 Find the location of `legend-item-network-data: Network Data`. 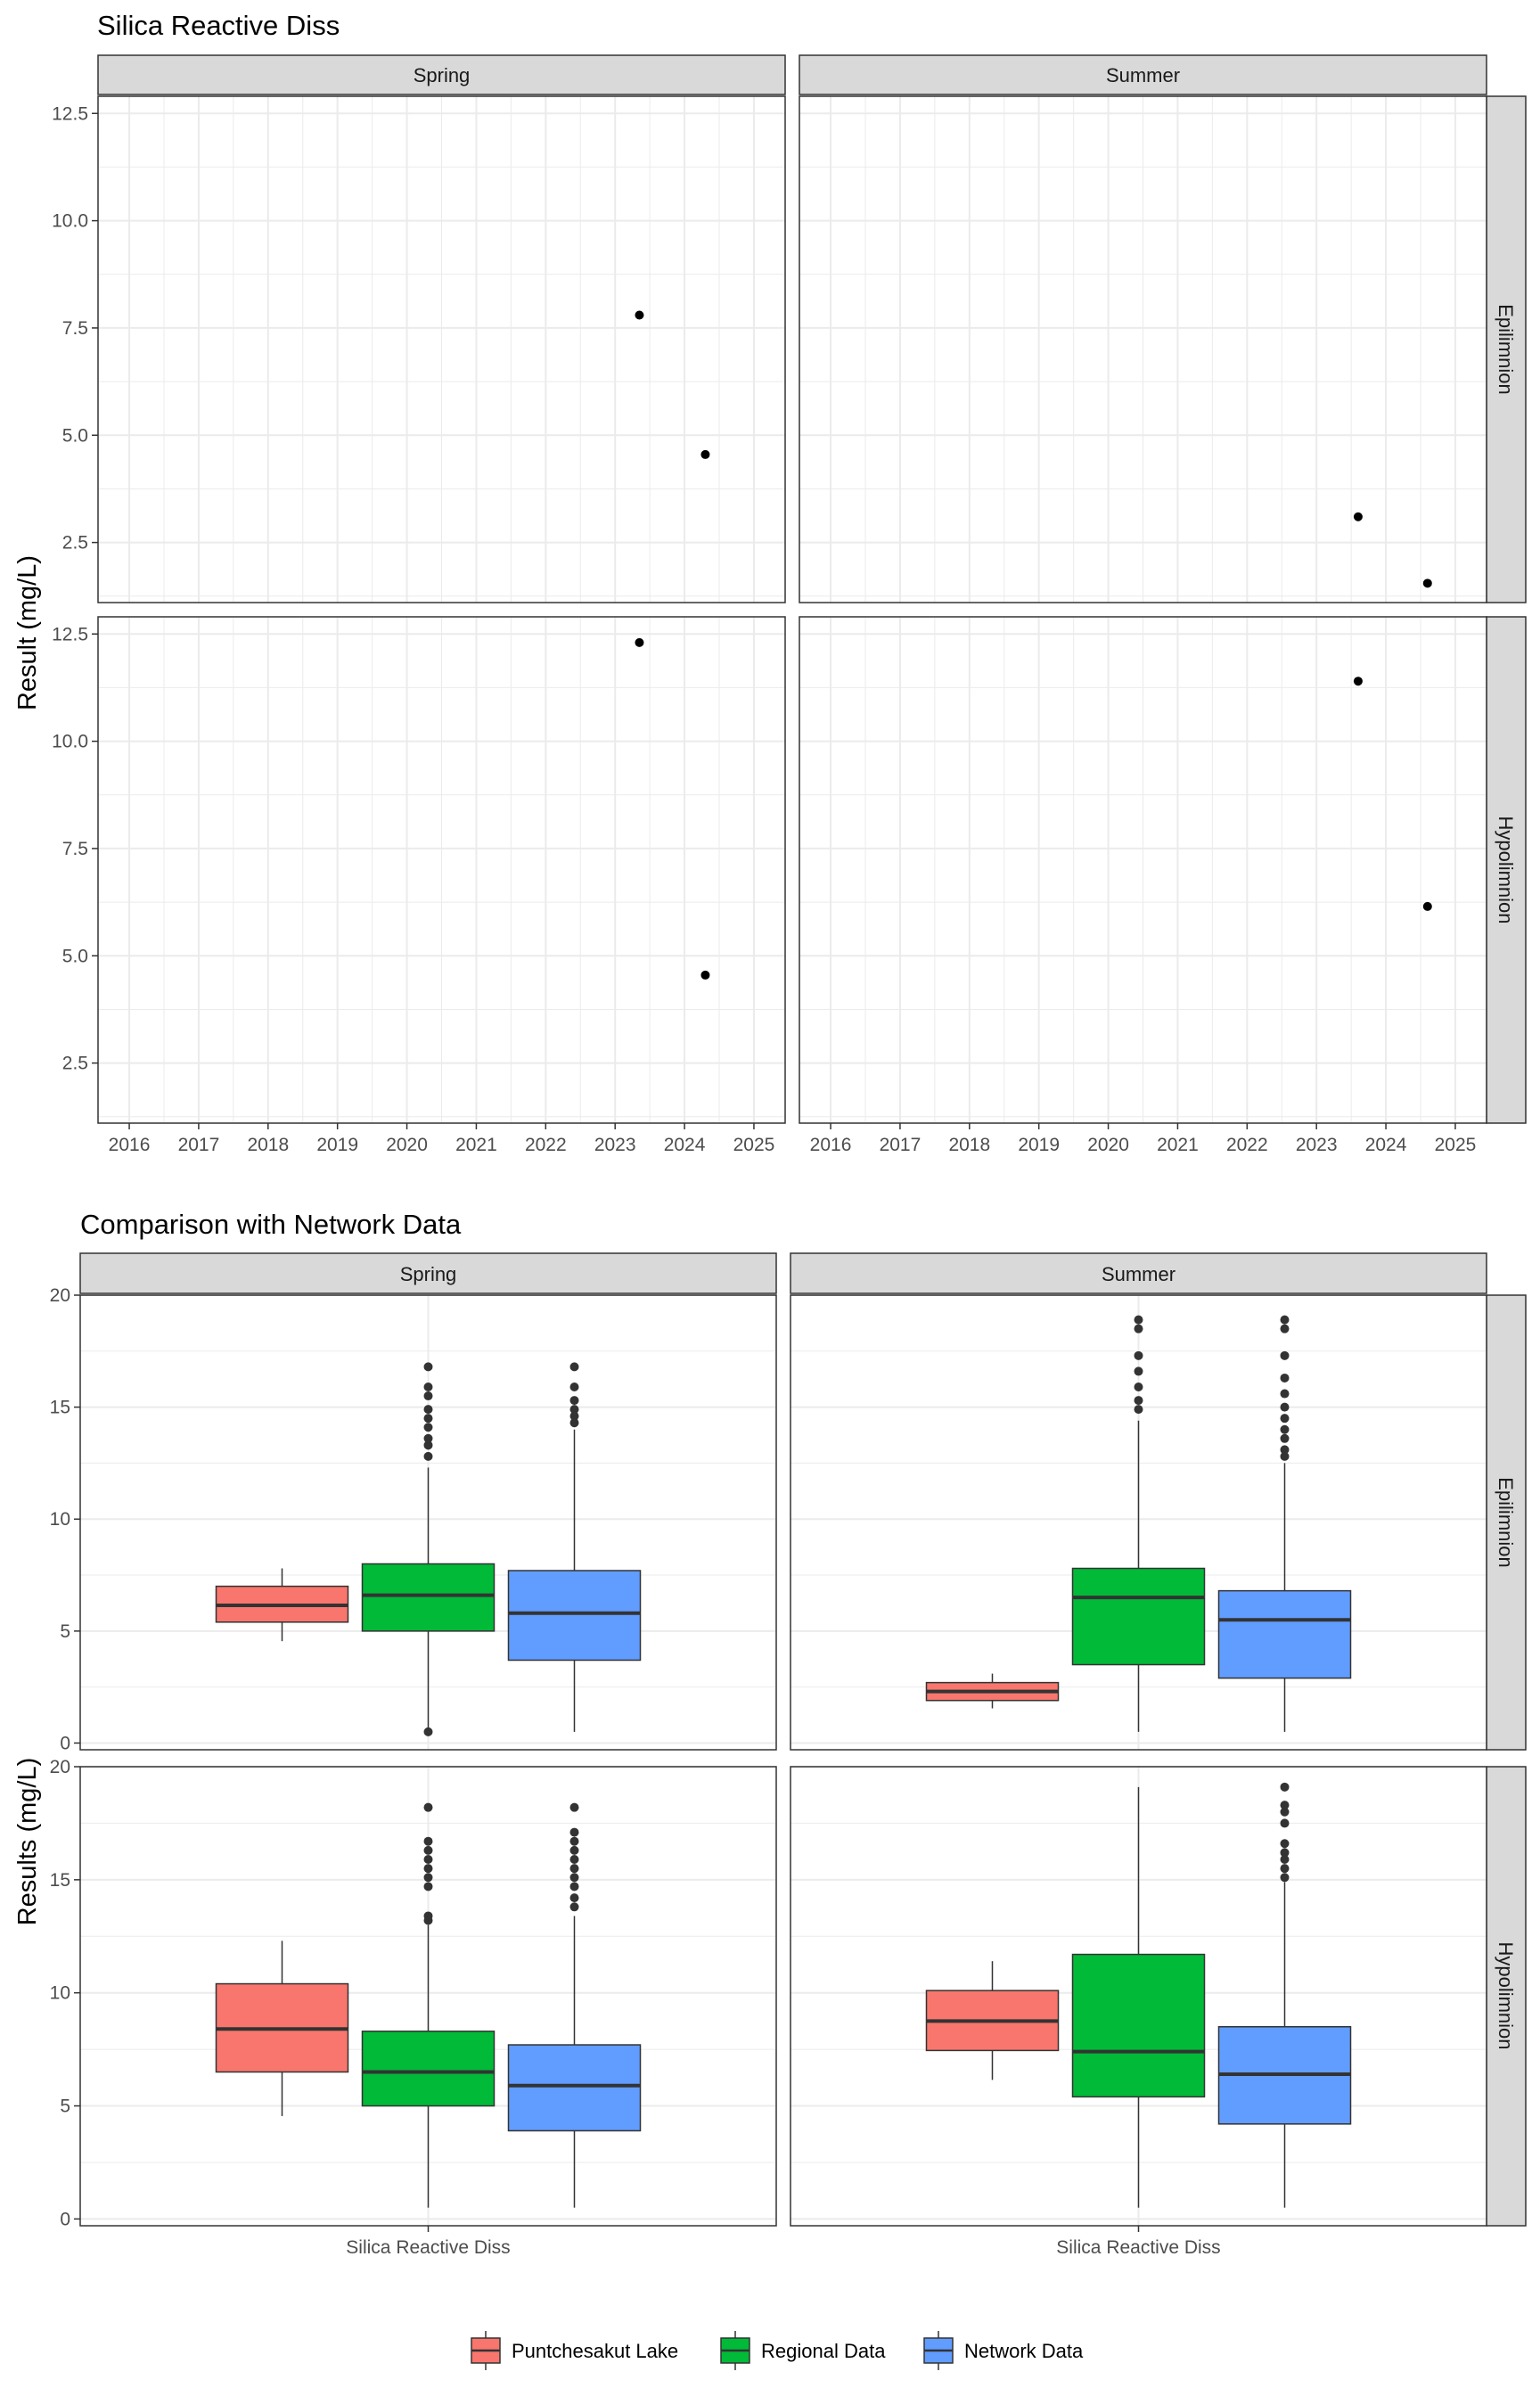

legend-item-network-data: Network Data is located at coordinates (1003, 2350).